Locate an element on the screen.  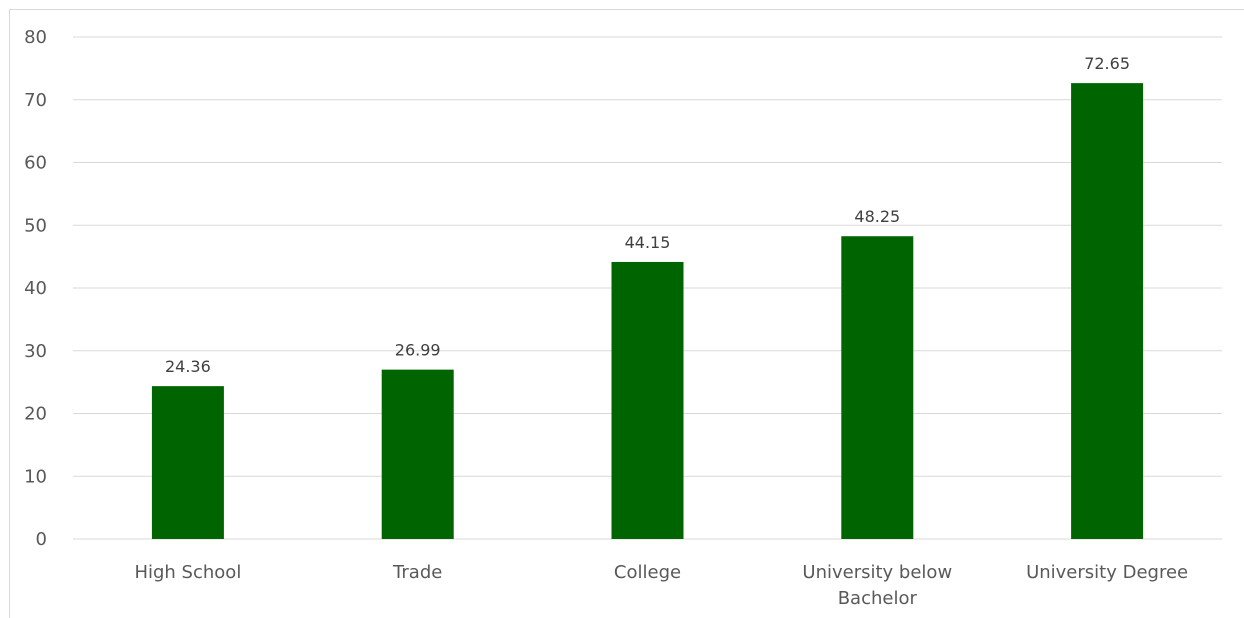
x-tick-label: High School is located at coordinates (187, 572).